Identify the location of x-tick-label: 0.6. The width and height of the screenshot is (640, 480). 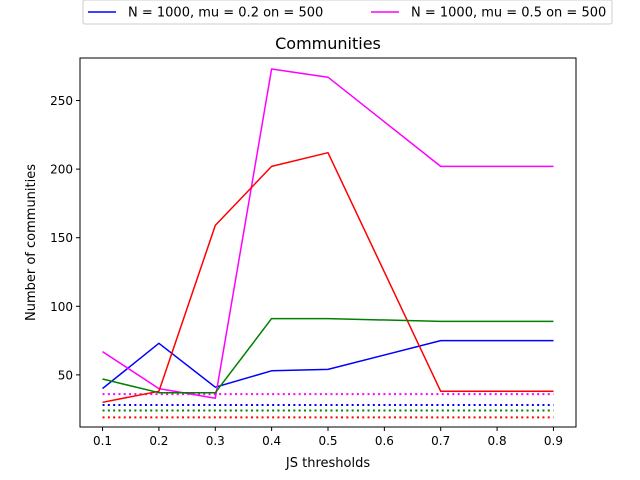
(384, 441).